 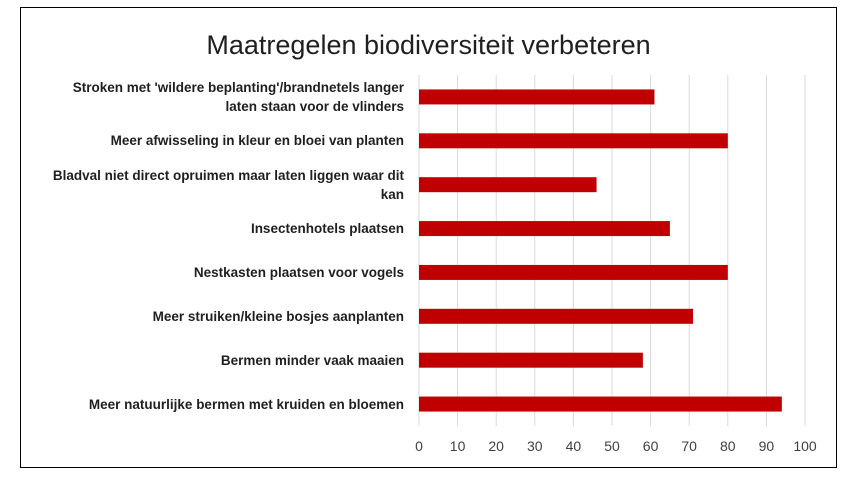 I want to click on category-label-line: kan, so click(x=392, y=194).